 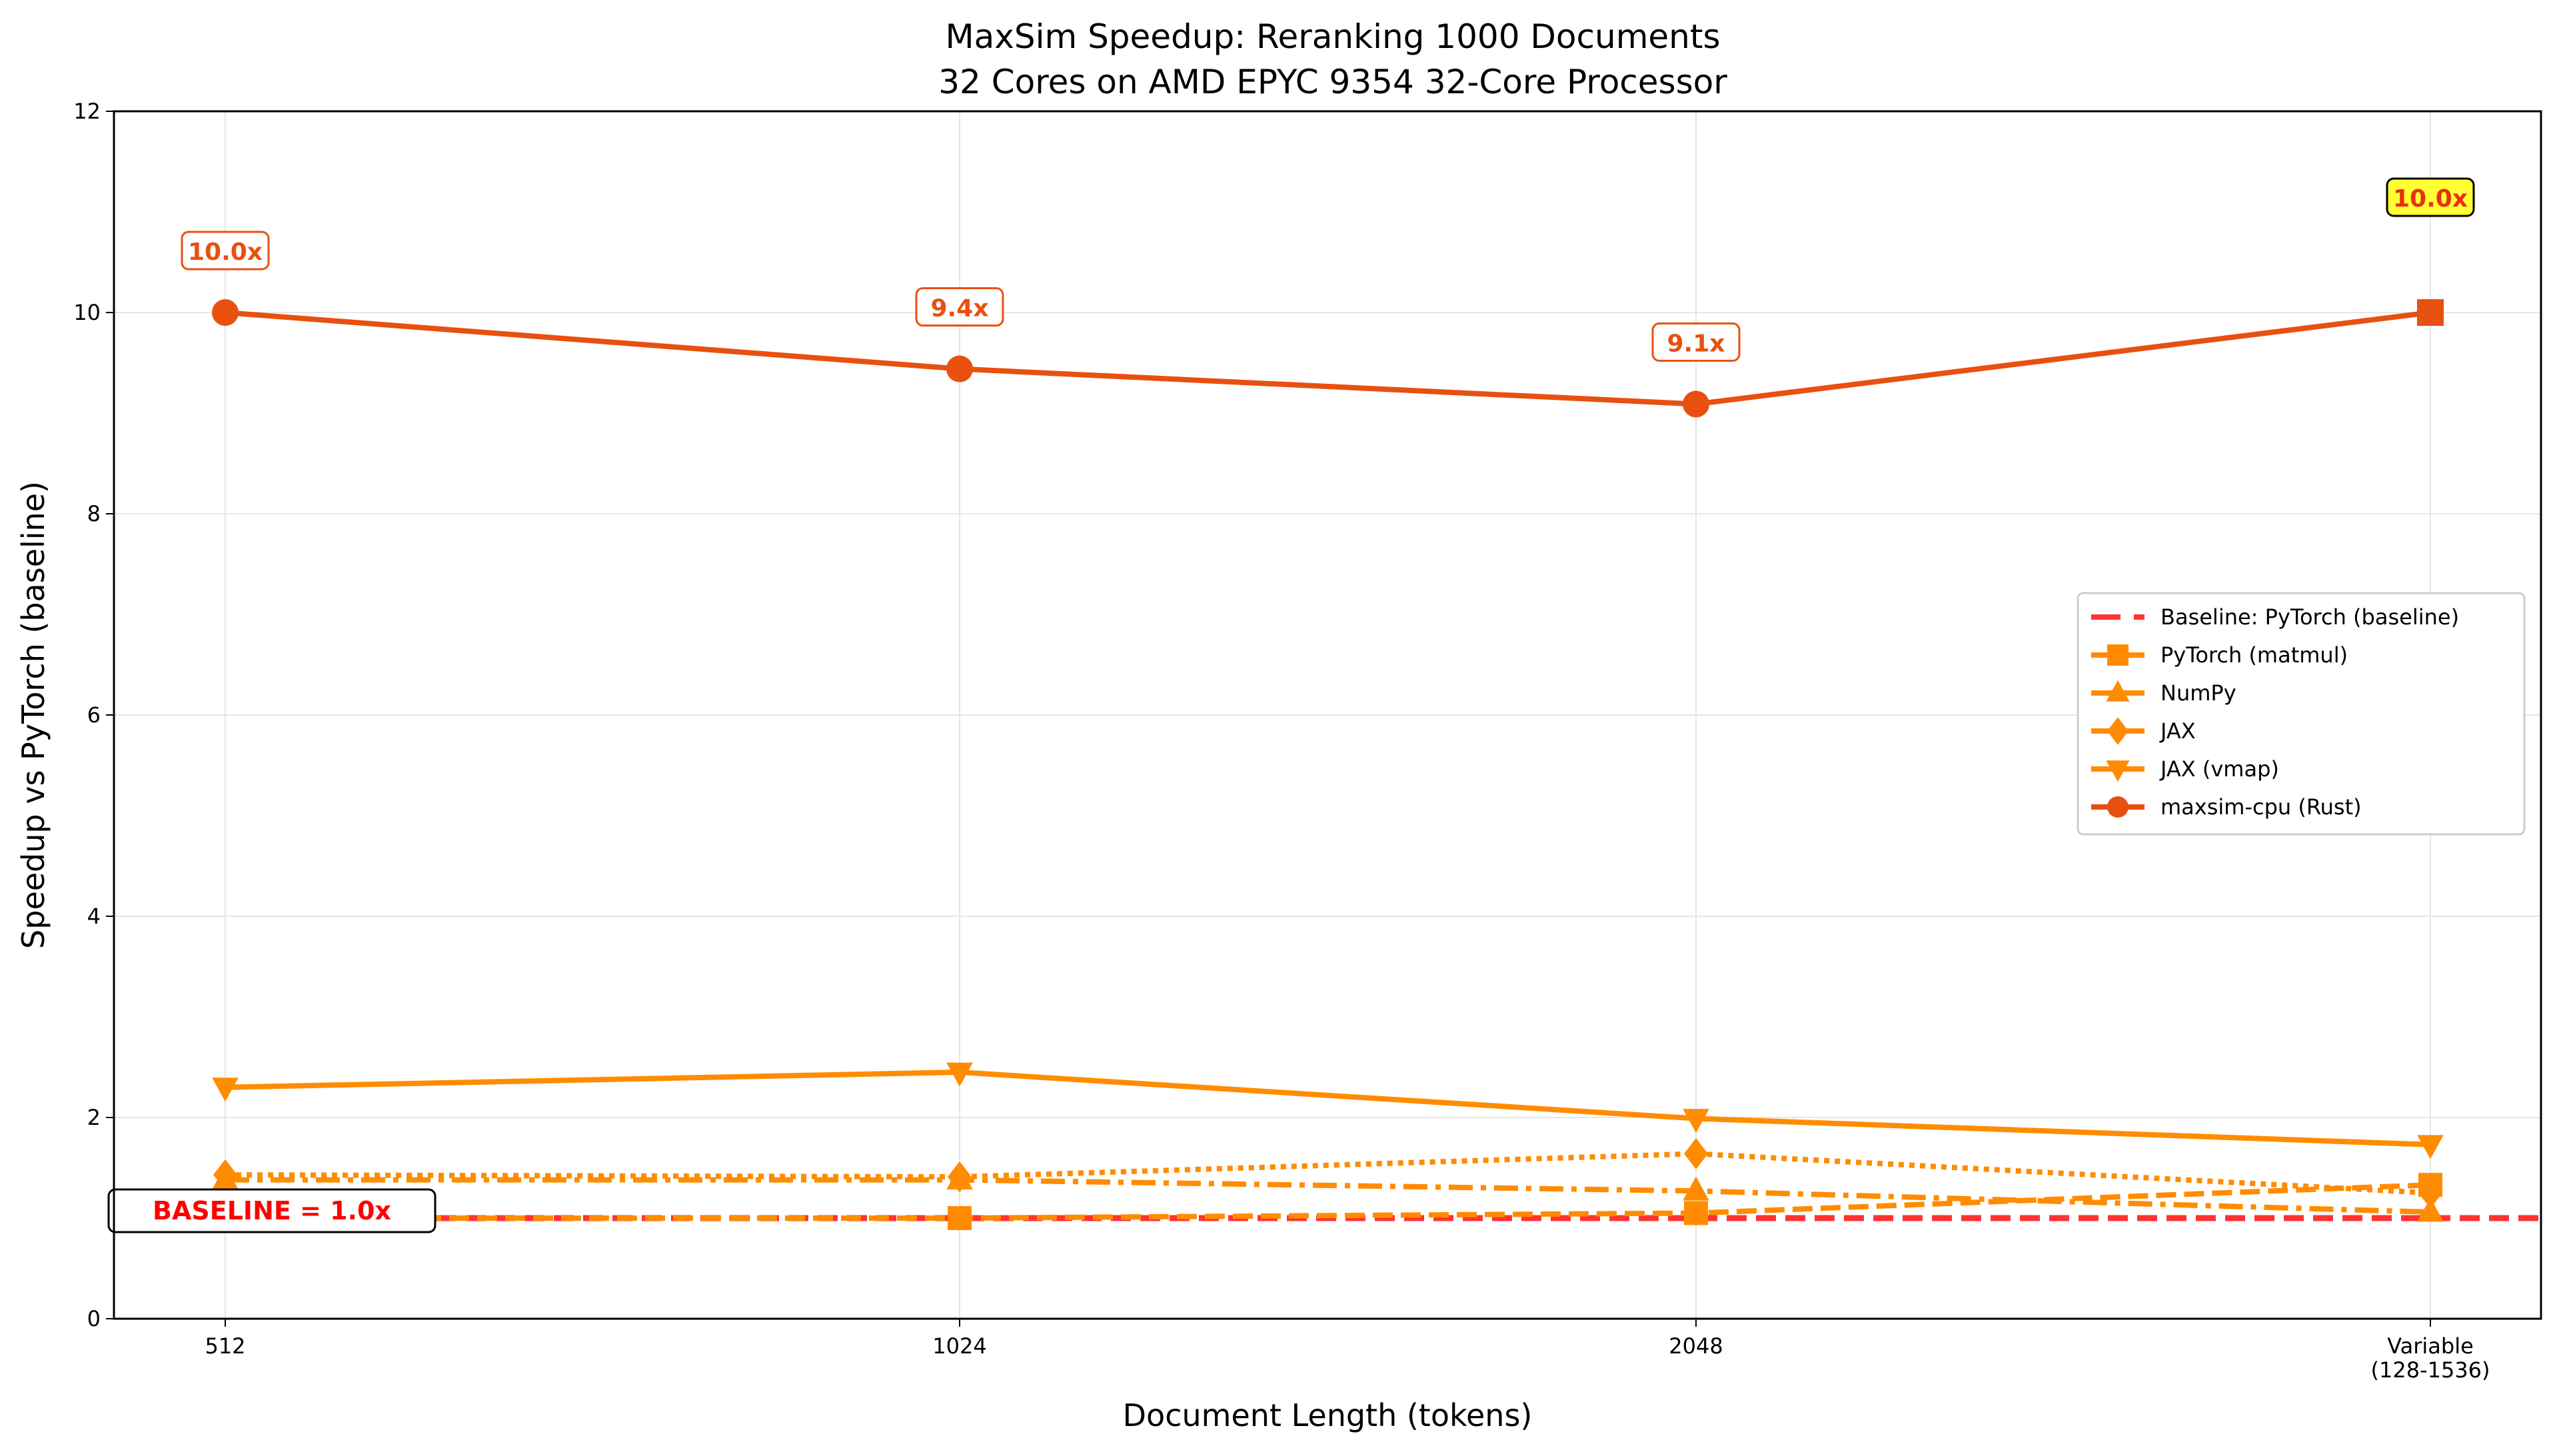 I want to click on legend-label: NumPy, so click(x=2198, y=693).